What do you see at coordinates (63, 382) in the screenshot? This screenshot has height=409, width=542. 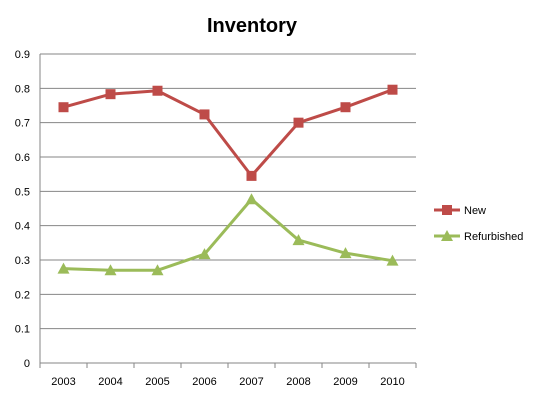 I see `x-tick-label: 2003` at bounding box center [63, 382].